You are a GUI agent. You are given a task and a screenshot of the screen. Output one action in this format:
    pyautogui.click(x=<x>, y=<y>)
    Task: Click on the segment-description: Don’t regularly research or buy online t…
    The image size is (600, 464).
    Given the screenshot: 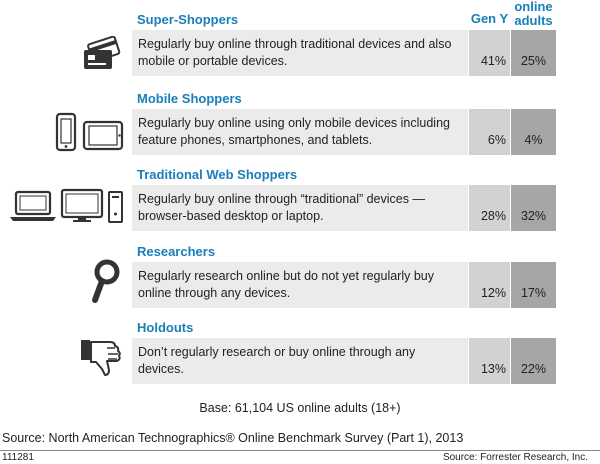 What is the action you would take?
    pyautogui.click(x=300, y=361)
    